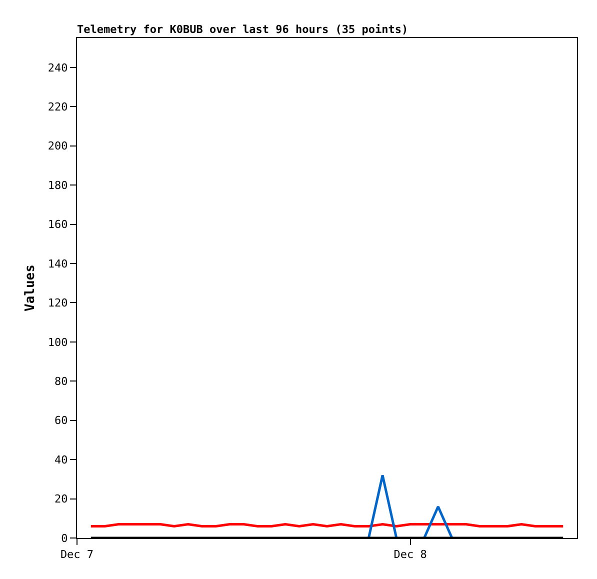 This screenshot has height=579, width=597. I want to click on x-tick-label: Dec 7, so click(77, 555).